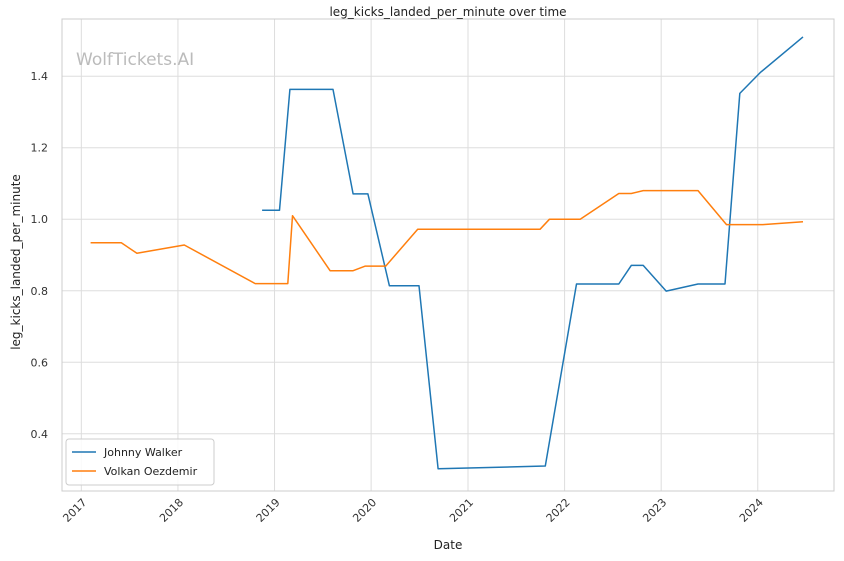 The image size is (844, 561). Describe the element at coordinates (40, 255) in the screenshot. I see `y-tick-labels: 0.4 0.6 0.8 1.0 1.2 1.4` at that location.